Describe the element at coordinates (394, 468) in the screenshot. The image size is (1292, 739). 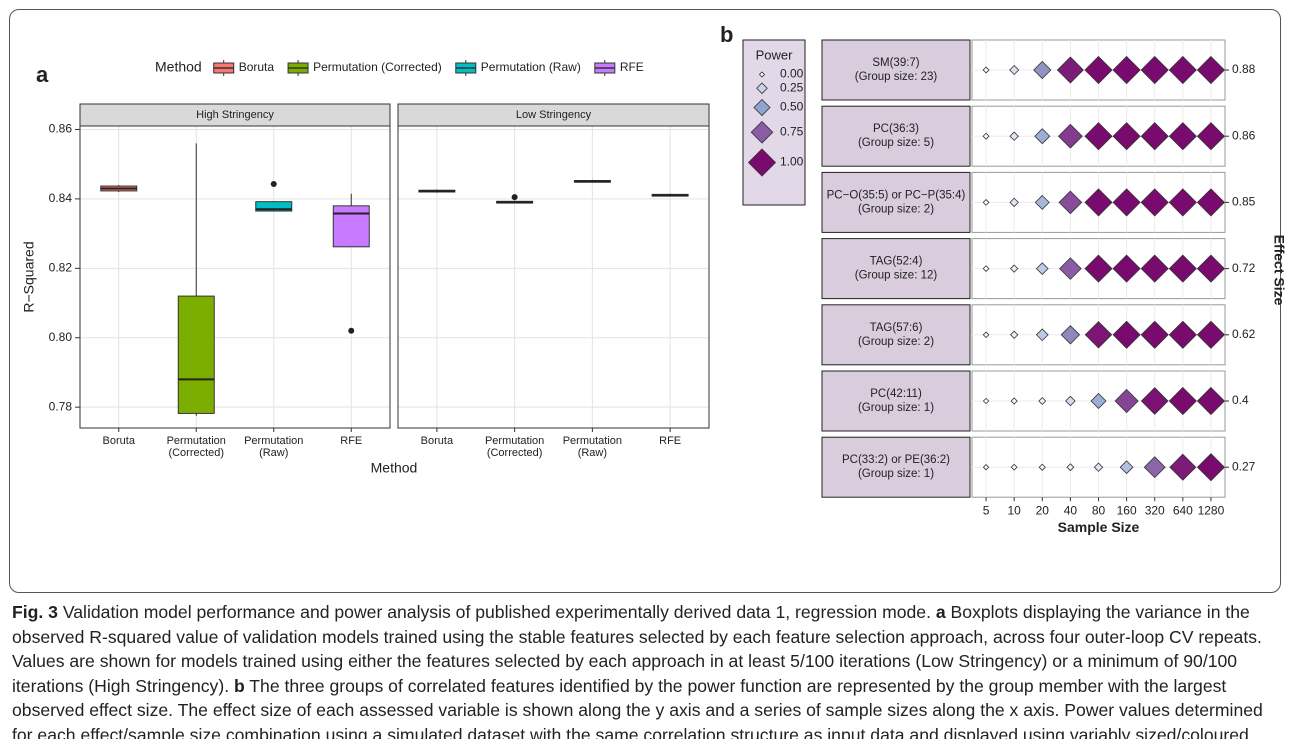
I see `x-axis-title: Method` at that location.